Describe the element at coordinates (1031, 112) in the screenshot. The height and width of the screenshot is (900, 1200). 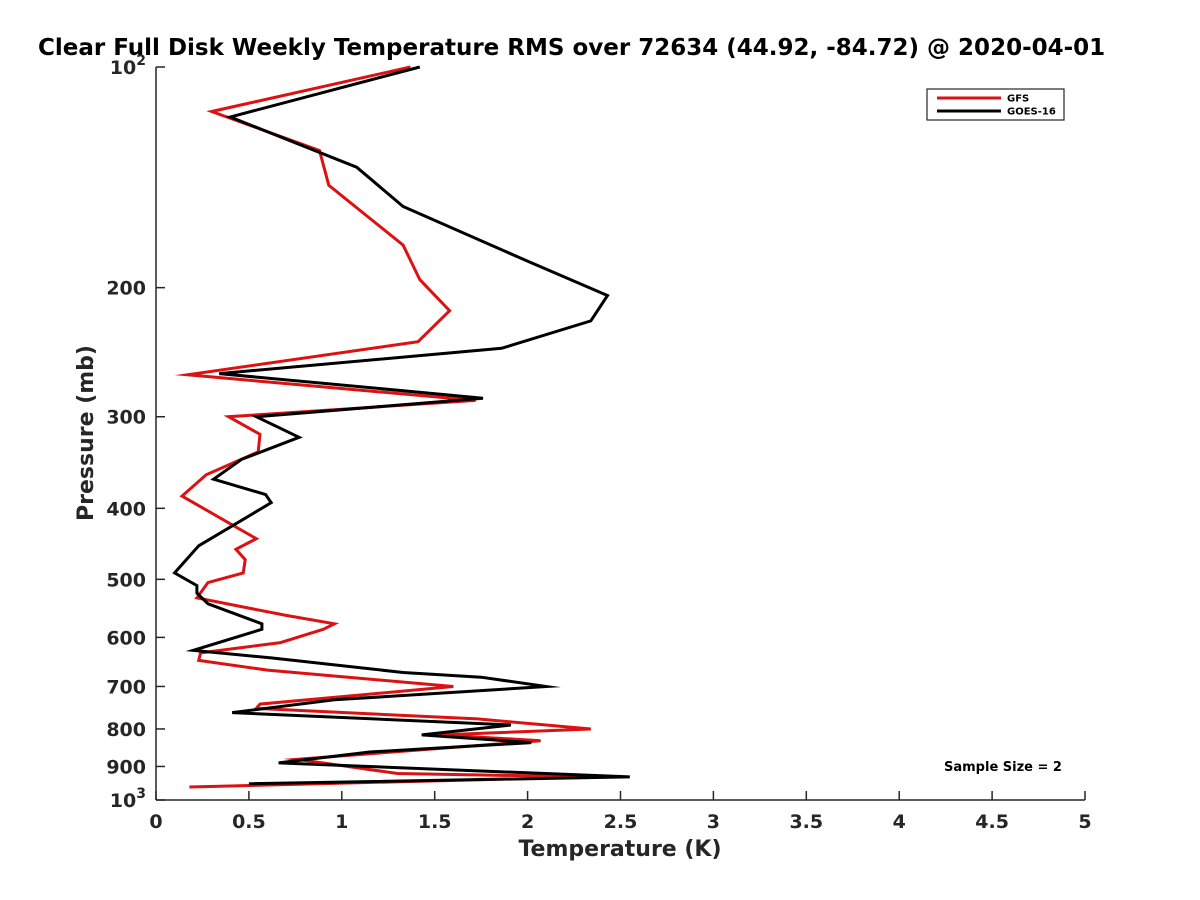
I see `legend-entry-label: GOES-16` at that location.